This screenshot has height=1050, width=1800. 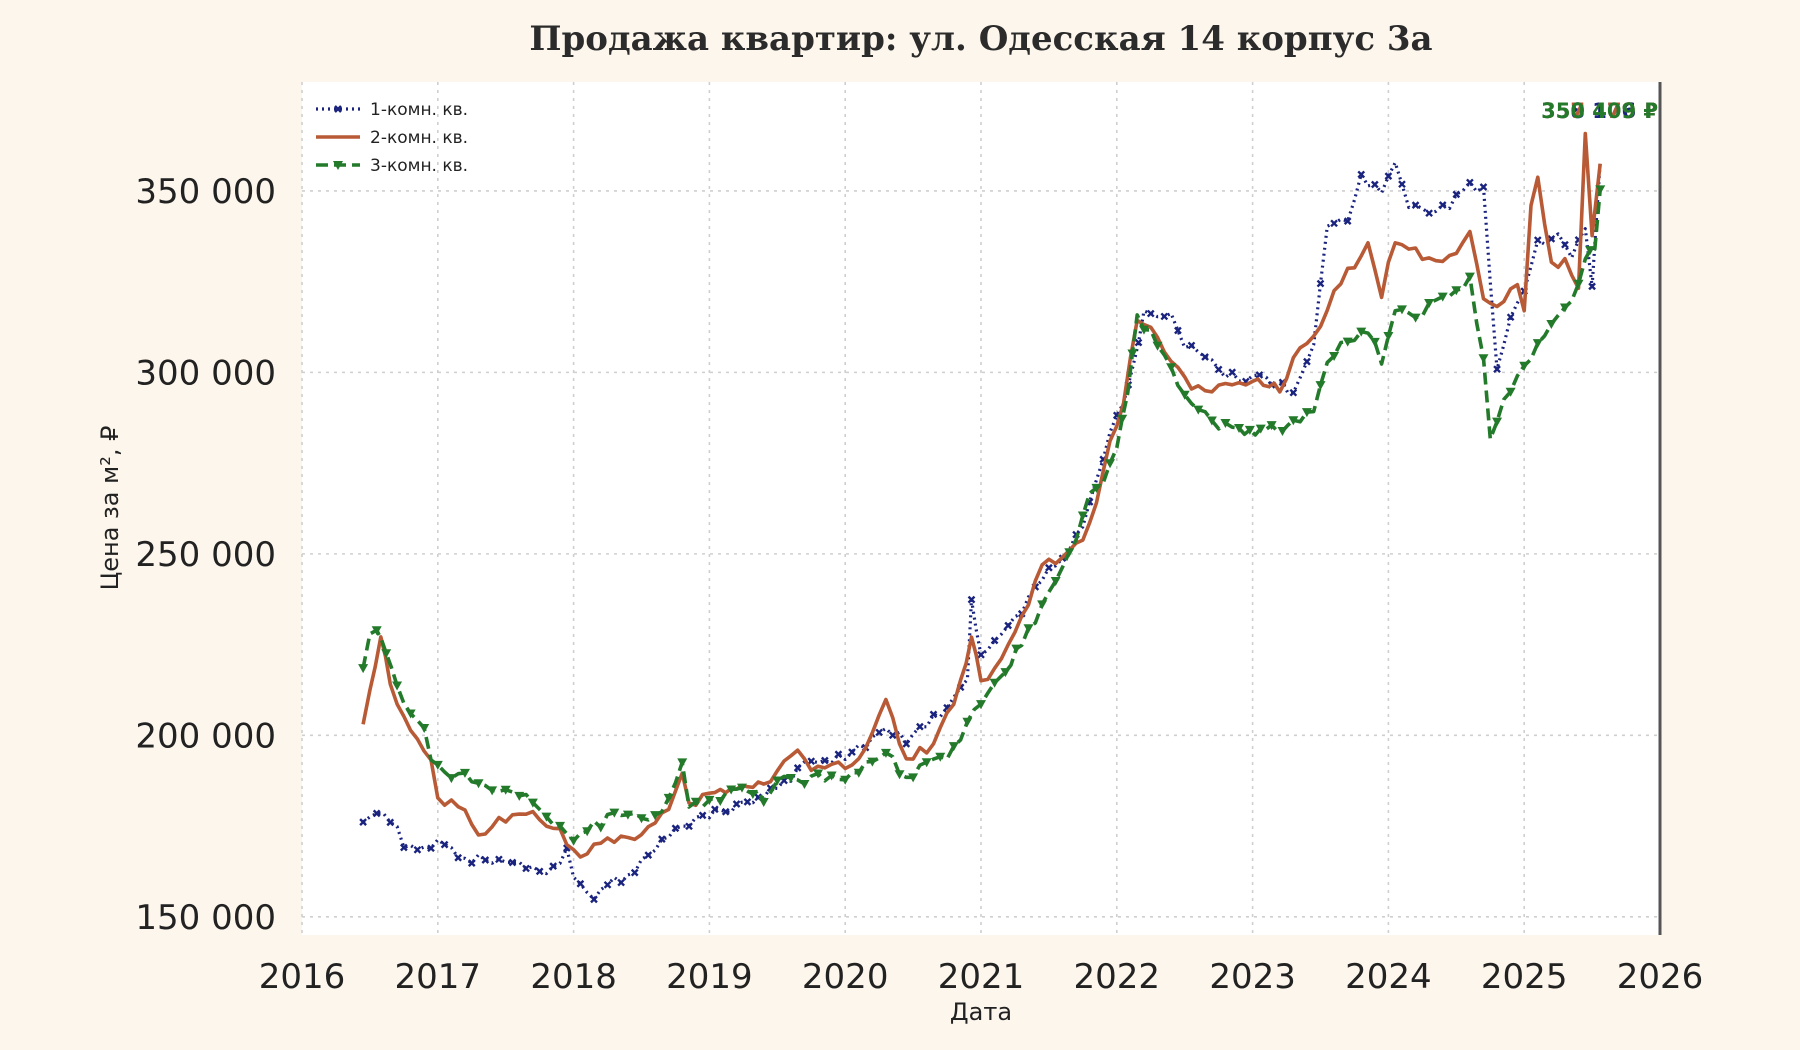 What do you see at coordinates (573, 977) in the screenshot?
I see `x-tick-label: 2018` at bounding box center [573, 977].